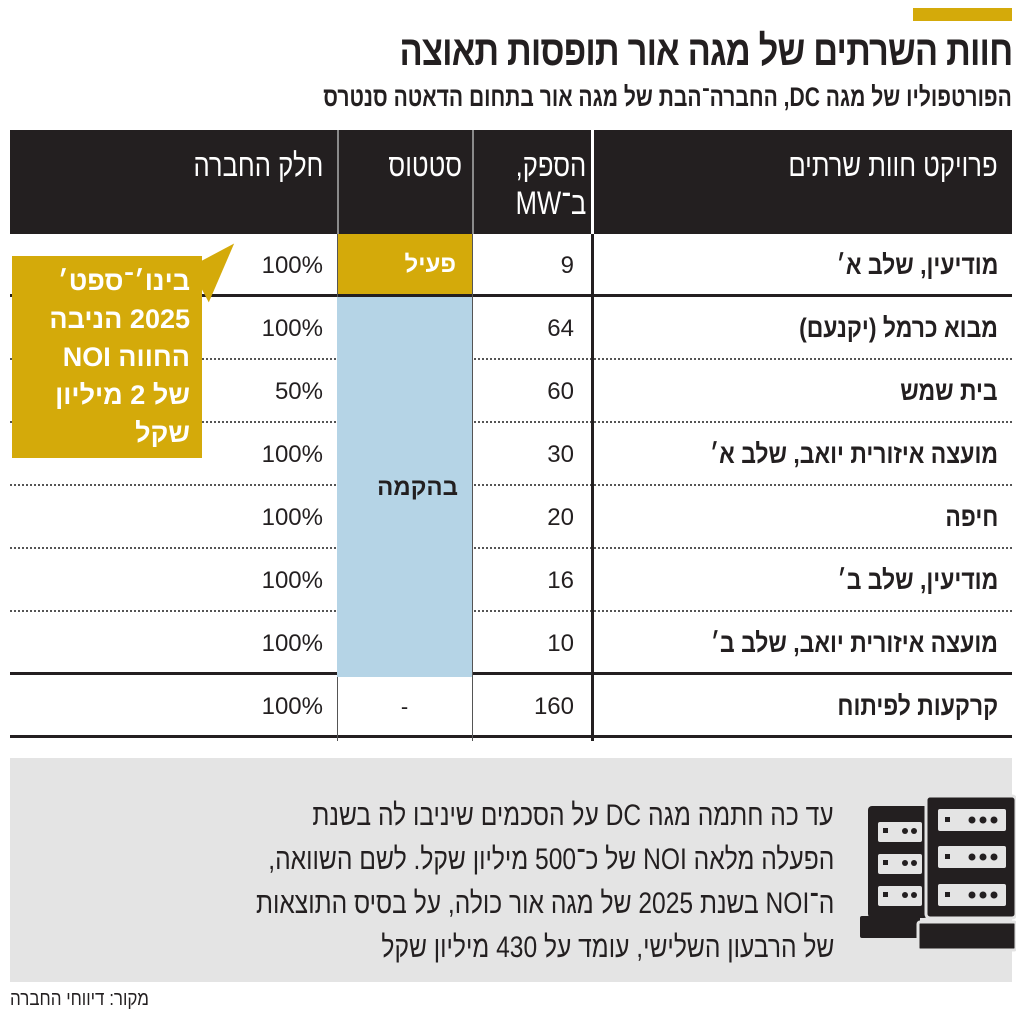 The width and height of the screenshot is (1024, 1018). I want to click on capacity-value: 9, so click(567, 265).